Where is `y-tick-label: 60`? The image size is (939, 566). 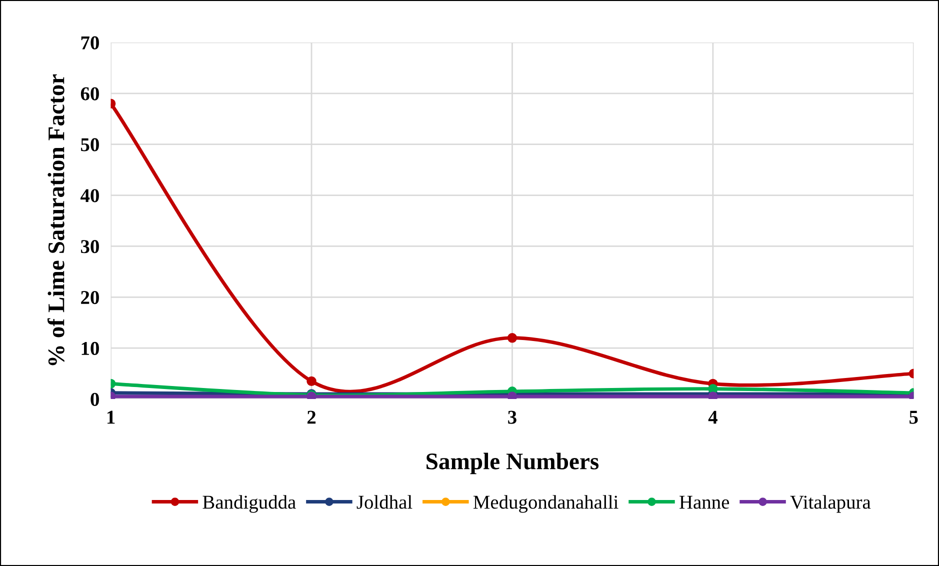 y-tick-label: 60 is located at coordinates (89, 93).